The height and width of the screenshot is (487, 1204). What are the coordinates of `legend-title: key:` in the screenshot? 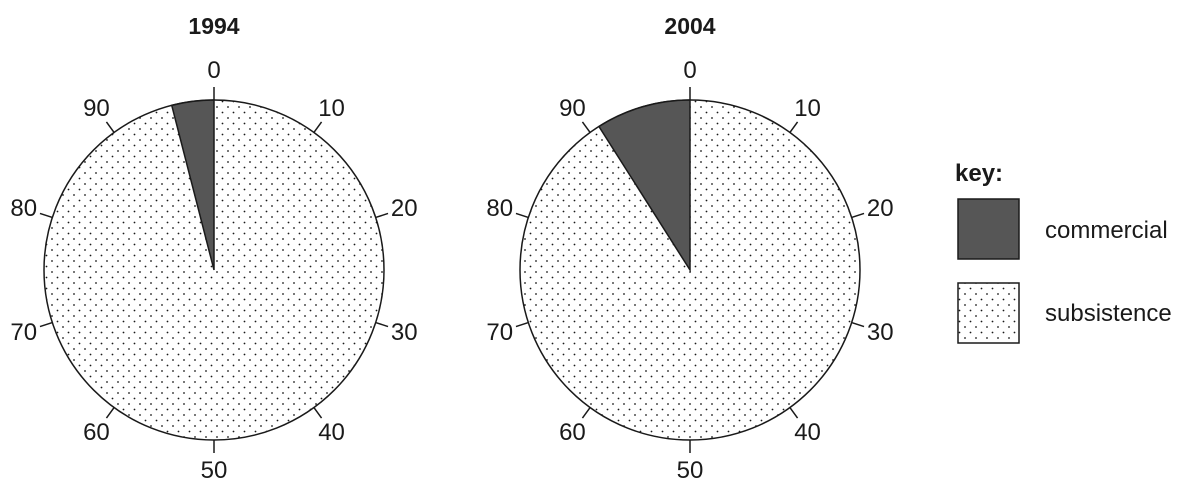 It's located at (979, 173).